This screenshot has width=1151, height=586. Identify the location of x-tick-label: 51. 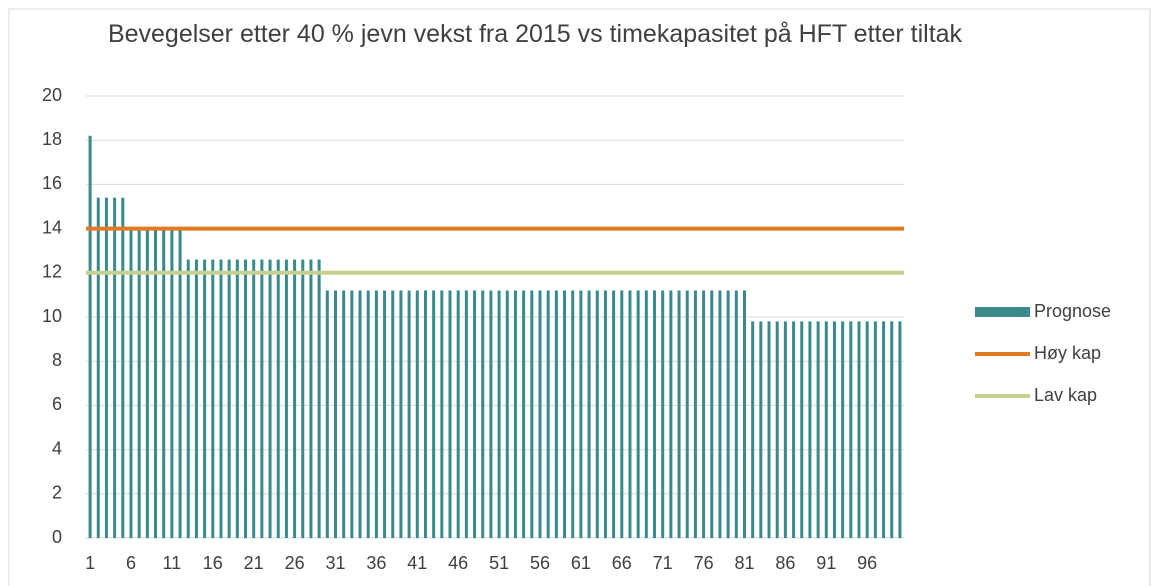
(499, 563).